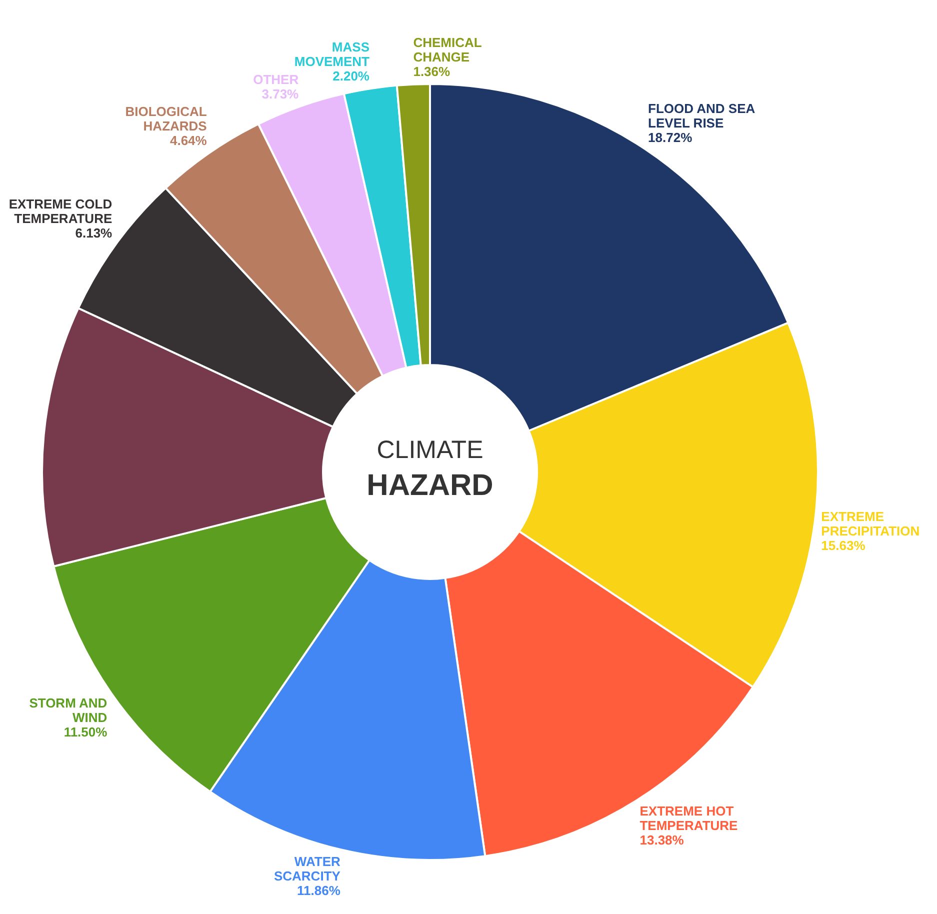  I want to click on slice-label: OTHER, so click(276, 79).